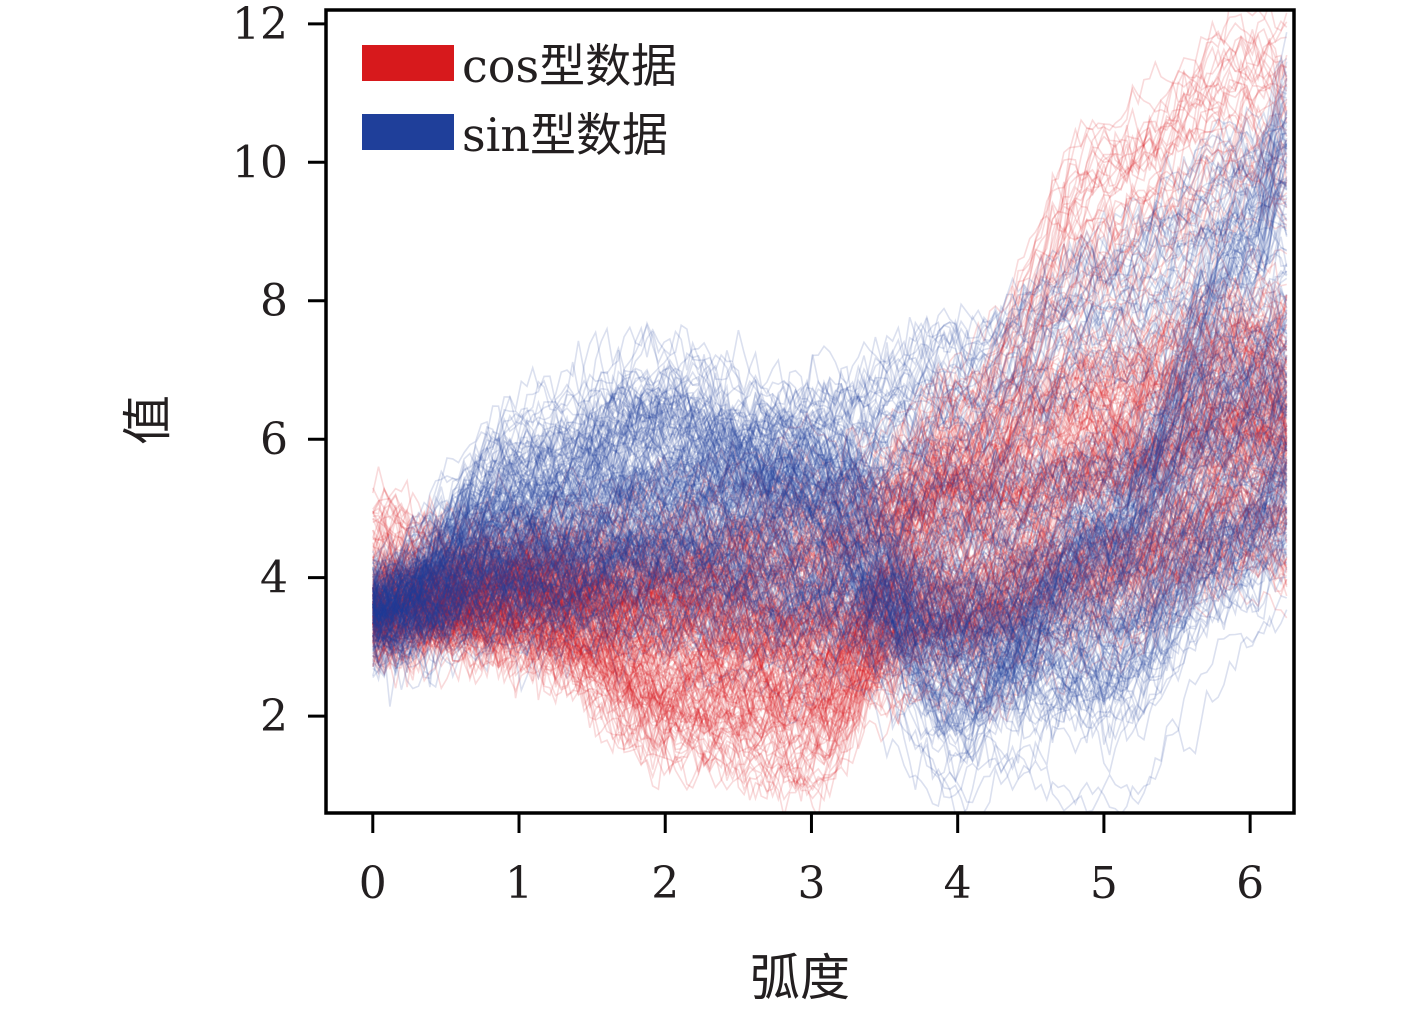 The height and width of the screenshot is (1010, 1417). What do you see at coordinates (408, 132) in the screenshot?
I see `legend-swatch-sin` at bounding box center [408, 132].